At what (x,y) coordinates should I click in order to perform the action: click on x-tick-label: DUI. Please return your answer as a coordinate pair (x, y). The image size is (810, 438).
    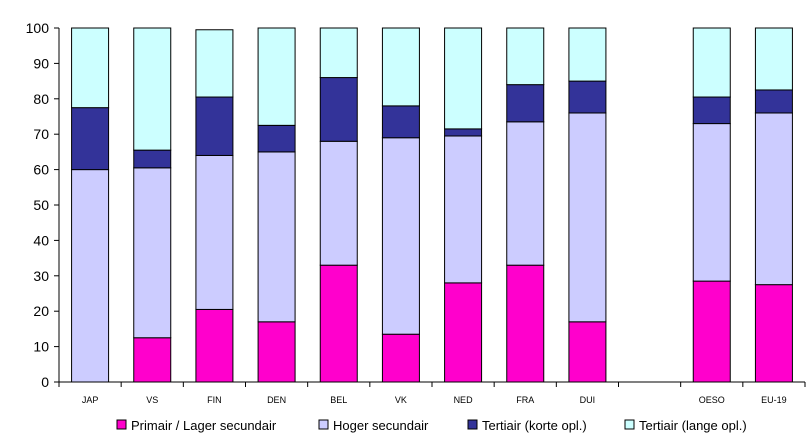
    Looking at the image, I should click on (588, 400).